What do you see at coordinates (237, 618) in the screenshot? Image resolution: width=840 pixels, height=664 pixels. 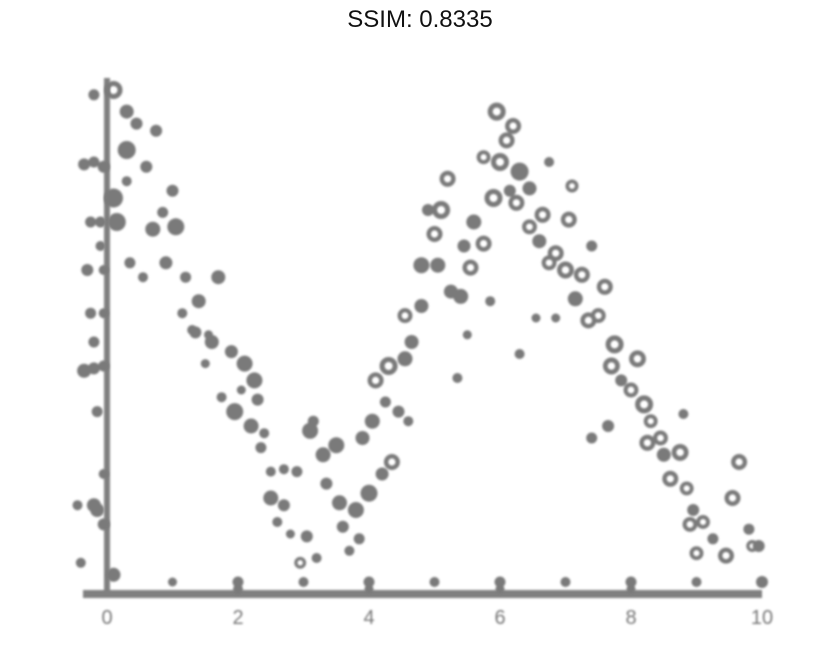 I see `x-tick-label: 2` at bounding box center [237, 618].